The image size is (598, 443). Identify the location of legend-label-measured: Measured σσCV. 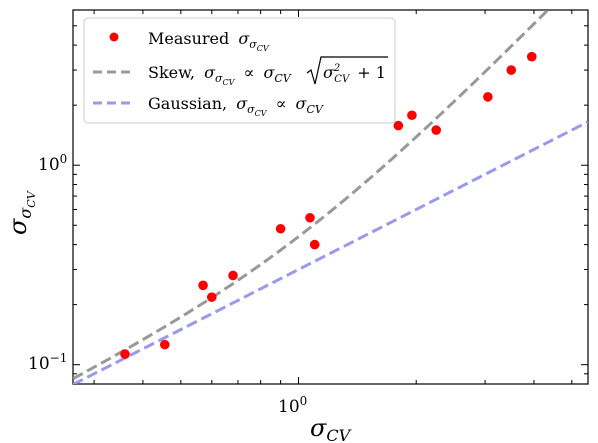
(209, 41).